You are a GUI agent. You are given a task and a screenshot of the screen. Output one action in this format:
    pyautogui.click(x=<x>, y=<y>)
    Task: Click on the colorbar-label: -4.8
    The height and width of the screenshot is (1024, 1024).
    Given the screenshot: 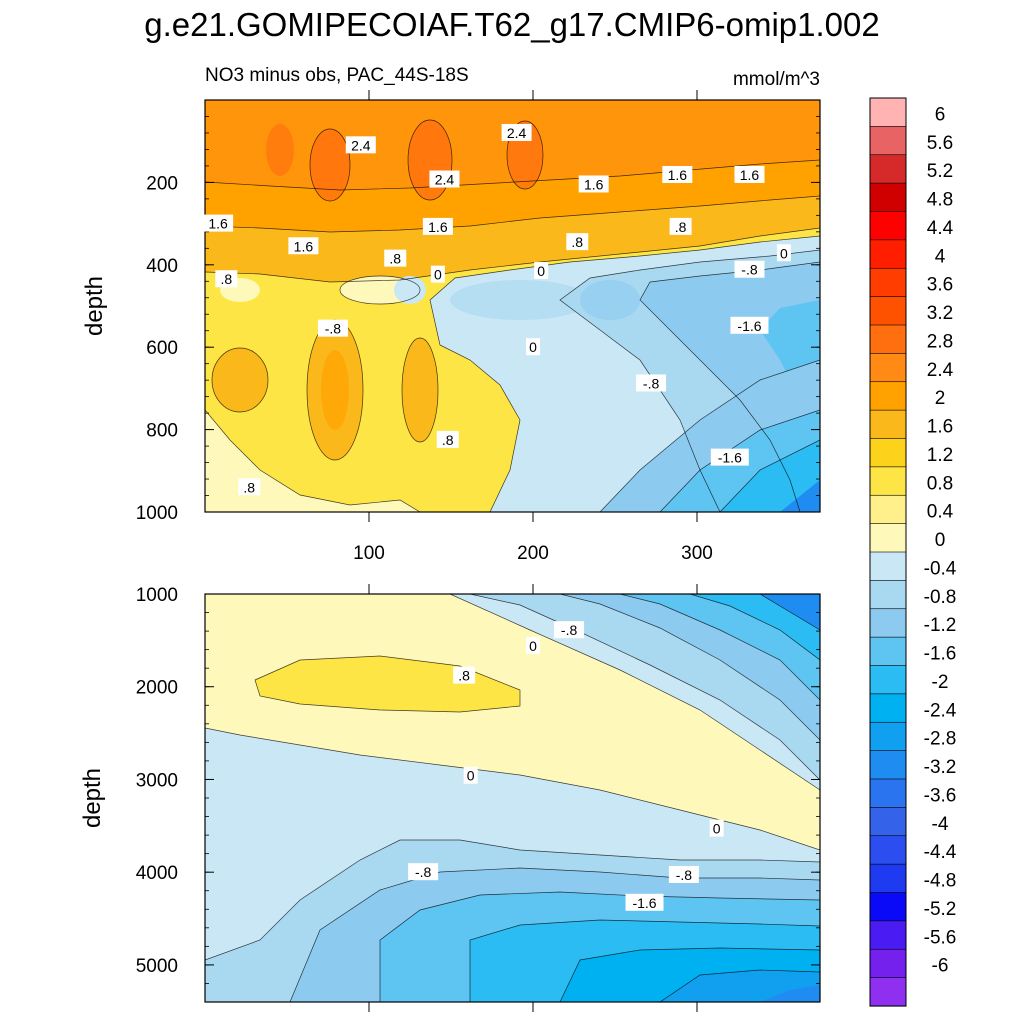 What is the action you would take?
    pyautogui.click(x=940, y=881)
    